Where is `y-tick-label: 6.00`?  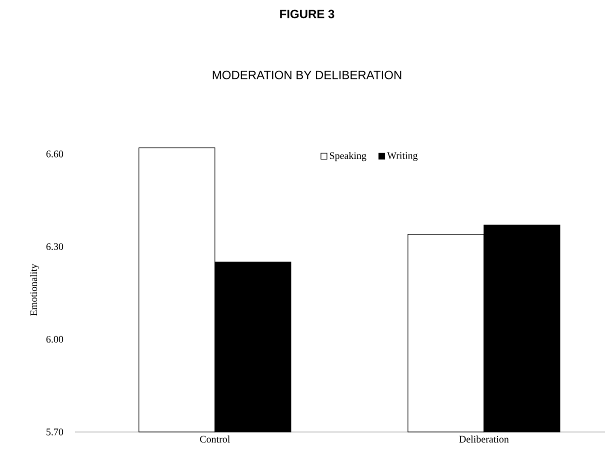 y-tick-label: 6.00 is located at coordinates (55, 339).